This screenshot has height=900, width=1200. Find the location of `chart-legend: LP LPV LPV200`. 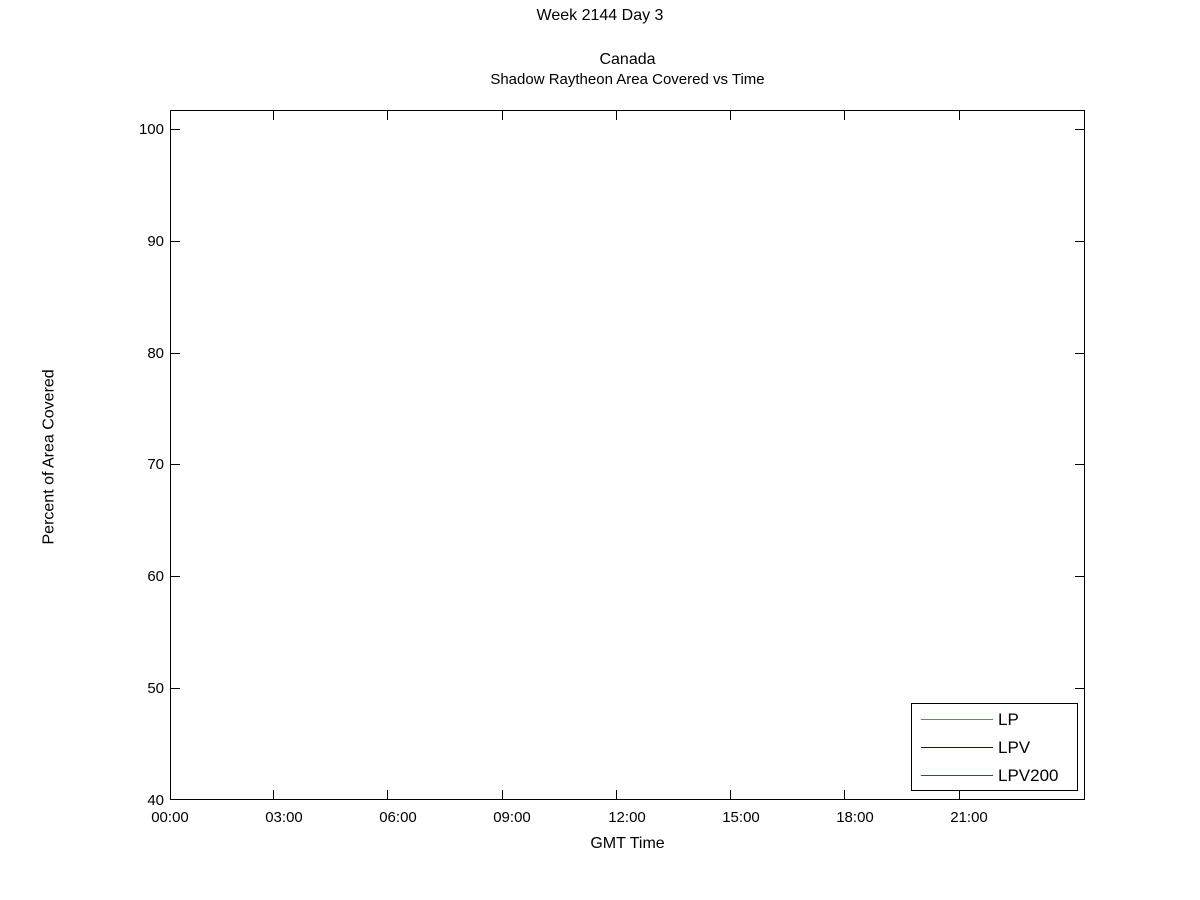

chart-legend: LP LPV LPV200 is located at coordinates (994, 747).